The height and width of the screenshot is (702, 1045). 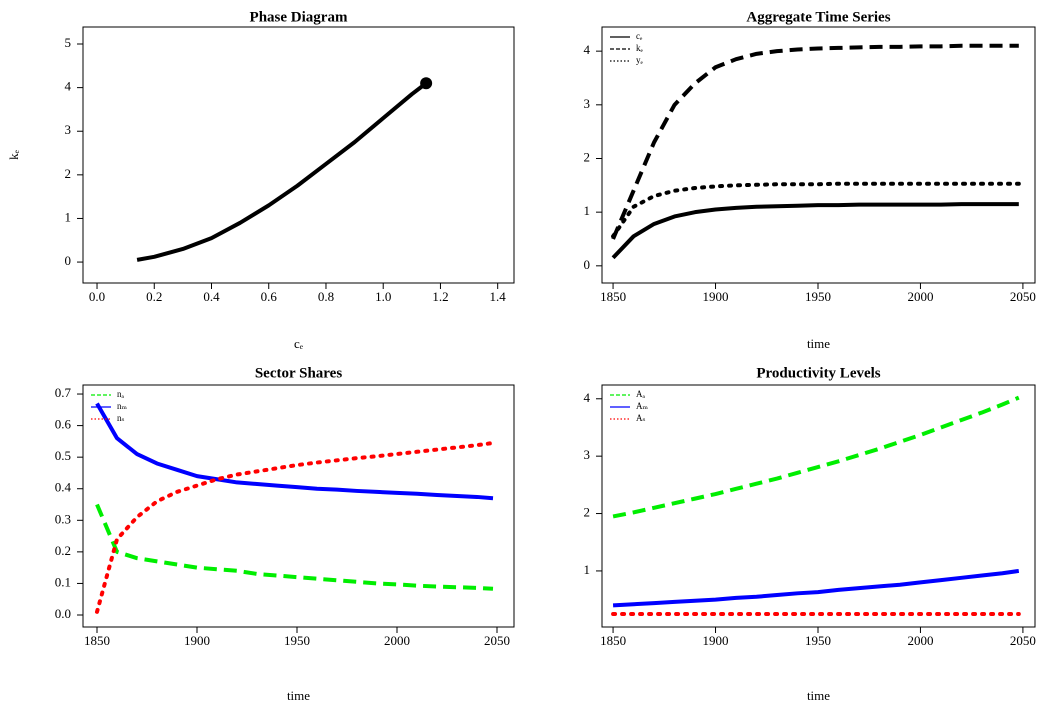 What do you see at coordinates (269, 296) in the screenshot?
I see `x-tick-label: 0.6` at bounding box center [269, 296].